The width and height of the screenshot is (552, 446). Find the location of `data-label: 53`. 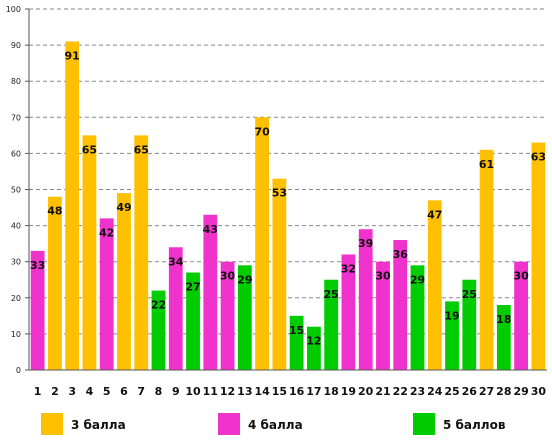

data-label: 53 is located at coordinates (279, 193).